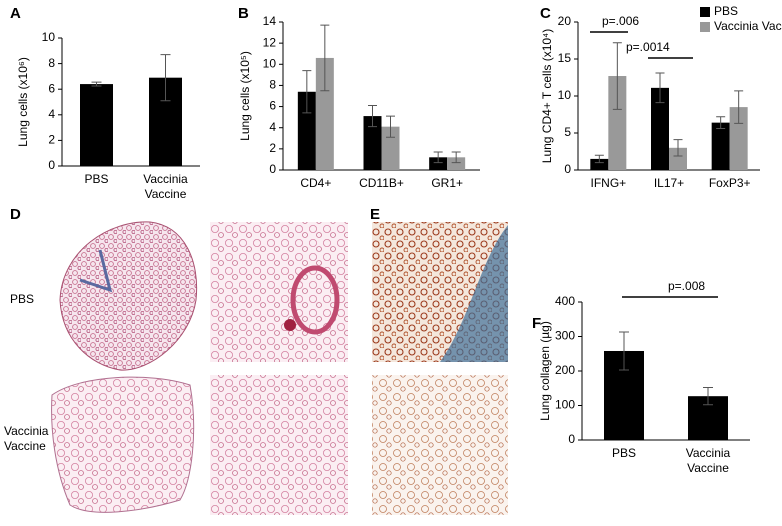 This screenshot has width=782, height=526. What do you see at coordinates (748, 26) in the screenshot?
I see `legend-label: Vaccinia Vaccine` at bounding box center [748, 26].